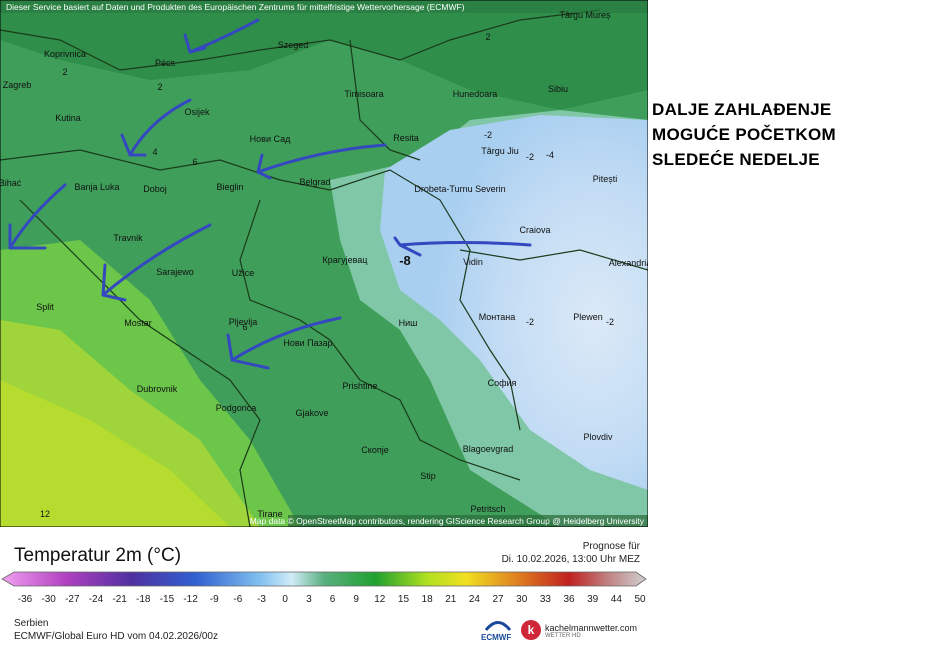  I want to click on legend-tick: -21, so click(119, 599).